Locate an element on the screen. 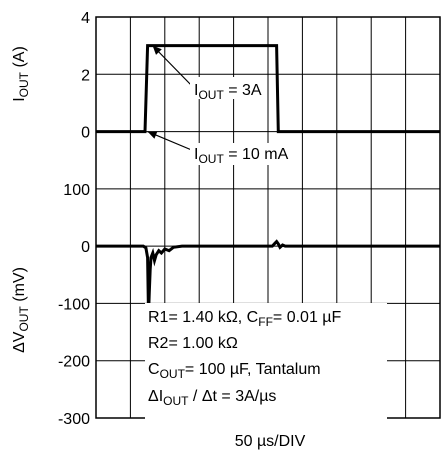 The width and height of the screenshot is (443, 460). tick-labels: 4 2 0 100 0 -100 -200 -300 is located at coordinates (74, 219).